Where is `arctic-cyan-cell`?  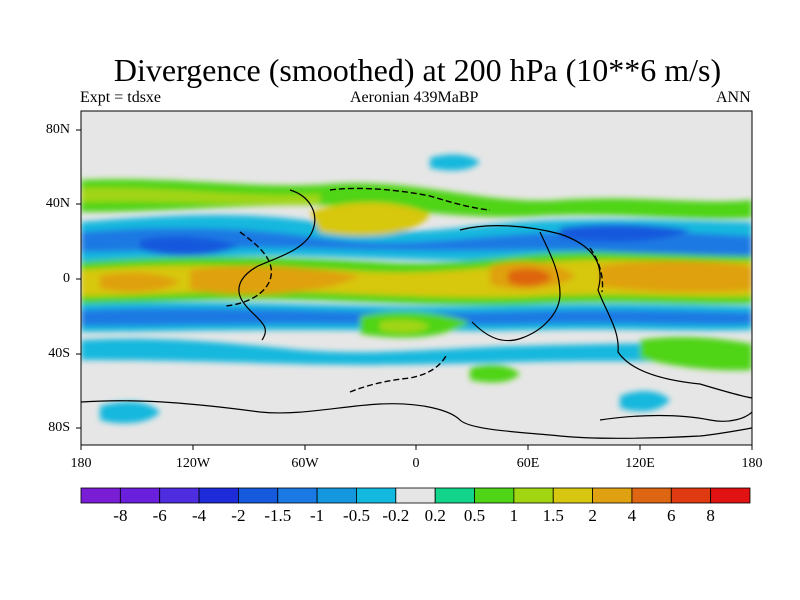
arctic-cyan-cell is located at coordinates (455, 162).